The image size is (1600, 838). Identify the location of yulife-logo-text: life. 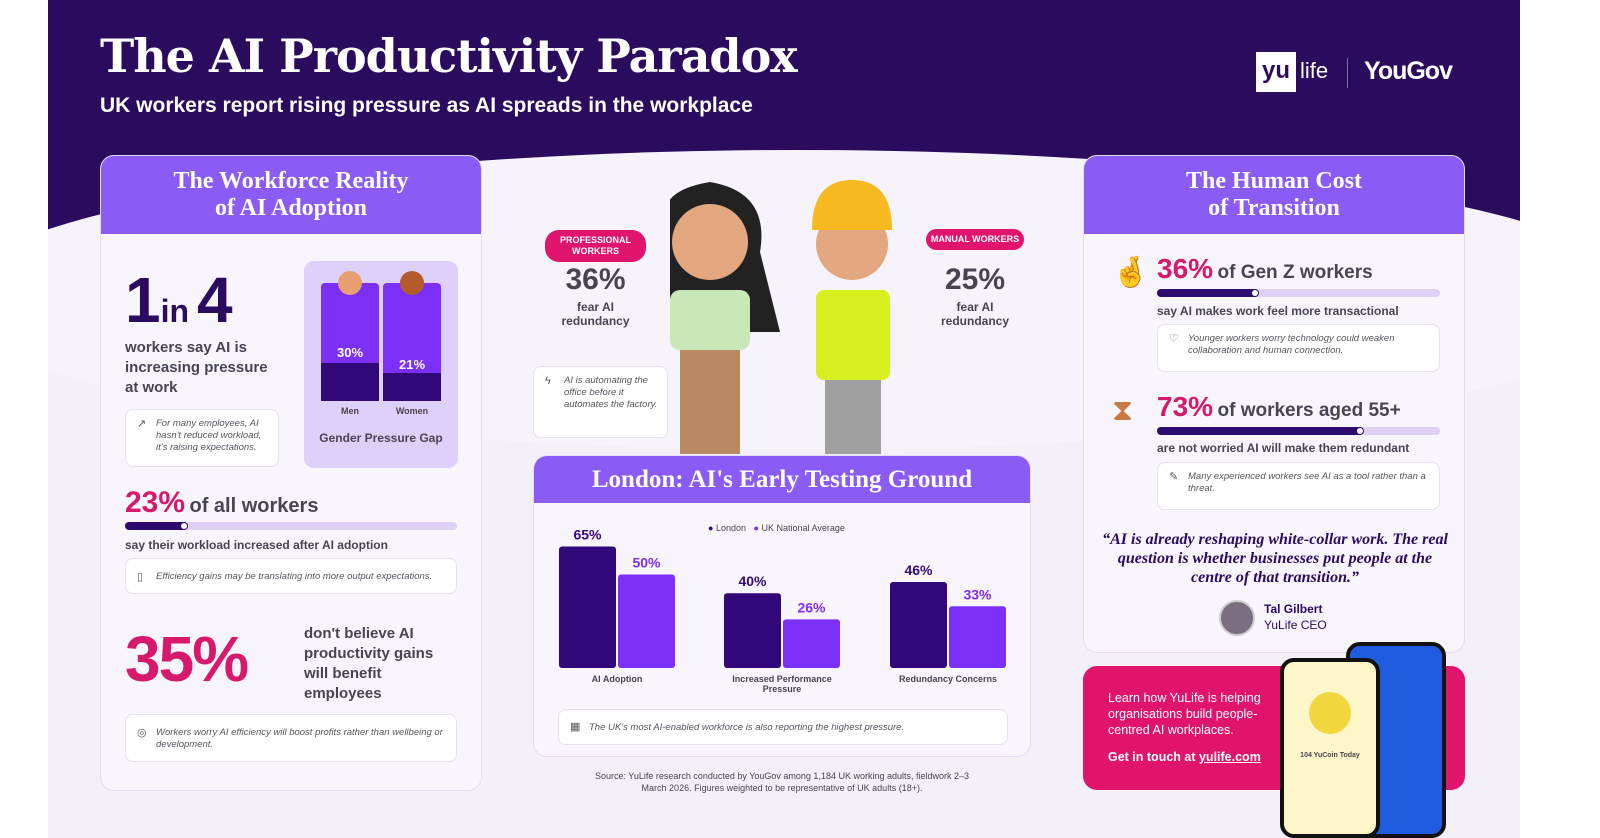
(1314, 70).